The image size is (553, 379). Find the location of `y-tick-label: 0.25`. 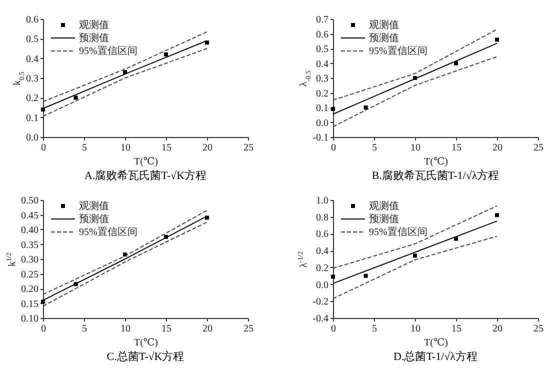

y-tick-label: 0.25 is located at coordinates (29, 274).